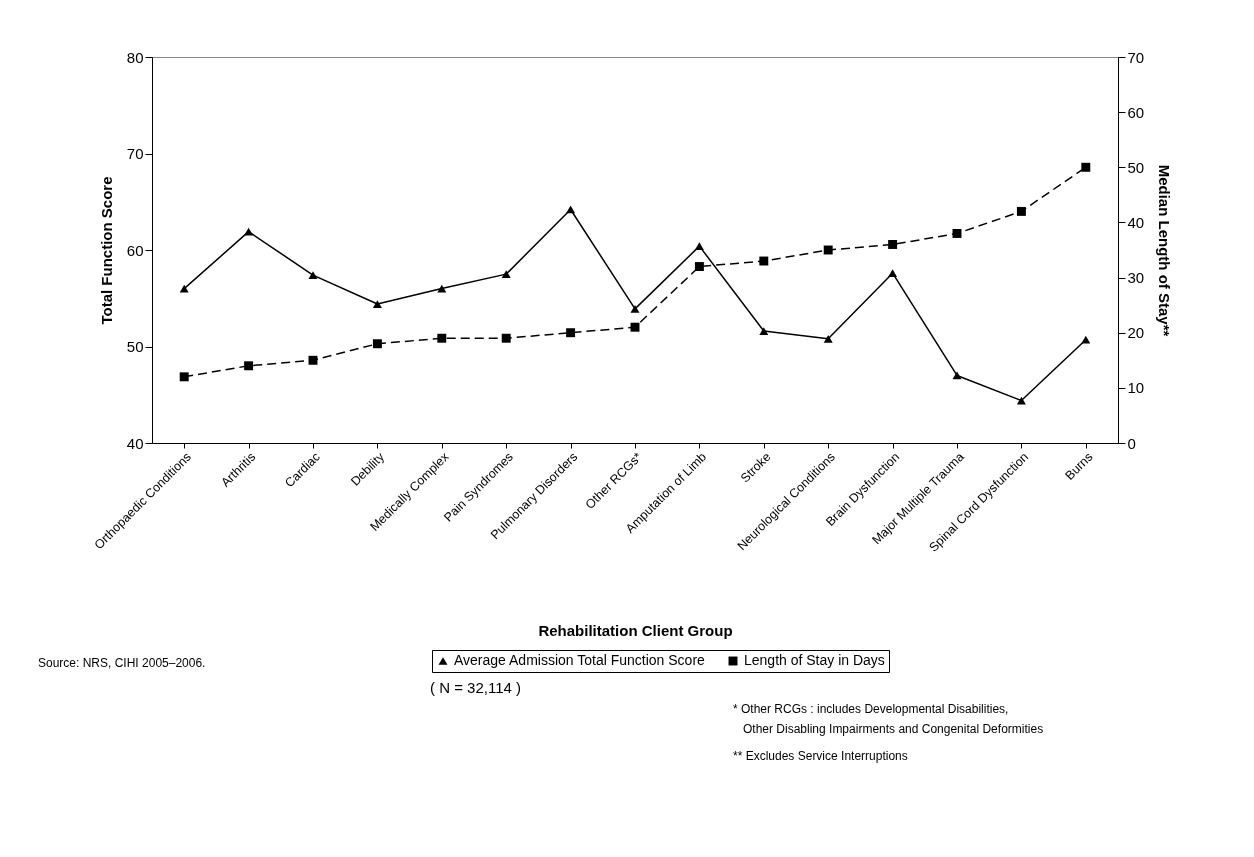  I want to click on y2-tick-label: 70, so click(1136, 57).